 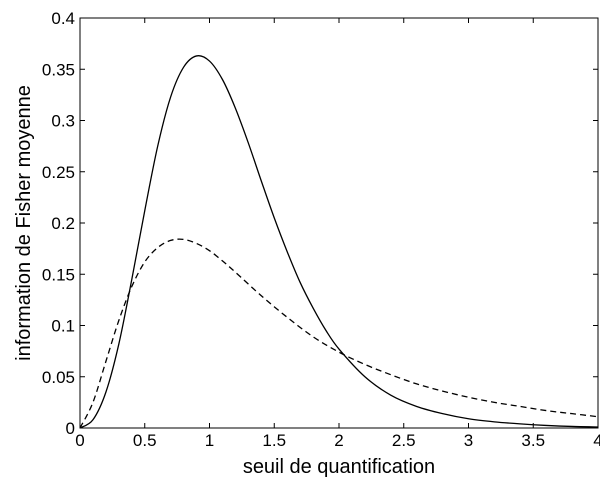 I want to click on y-tick-label: 0.1, so click(x=63, y=326).